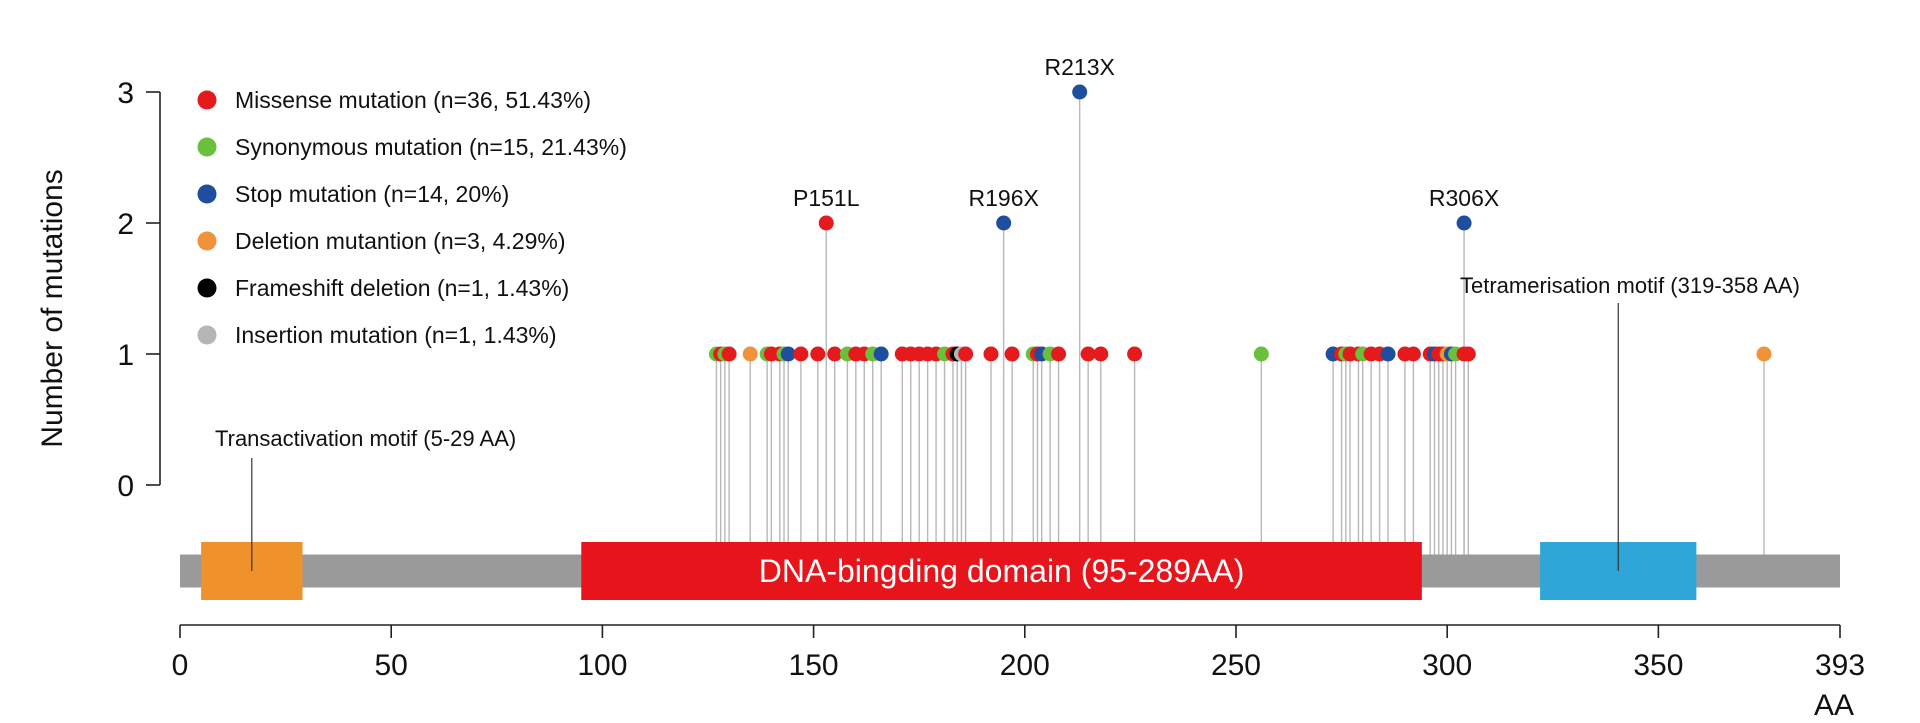 The height and width of the screenshot is (723, 1920). Describe the element at coordinates (365, 438) in the screenshot. I see `annotation-transactivation: Transactivation motif (5-29 AA)` at that location.